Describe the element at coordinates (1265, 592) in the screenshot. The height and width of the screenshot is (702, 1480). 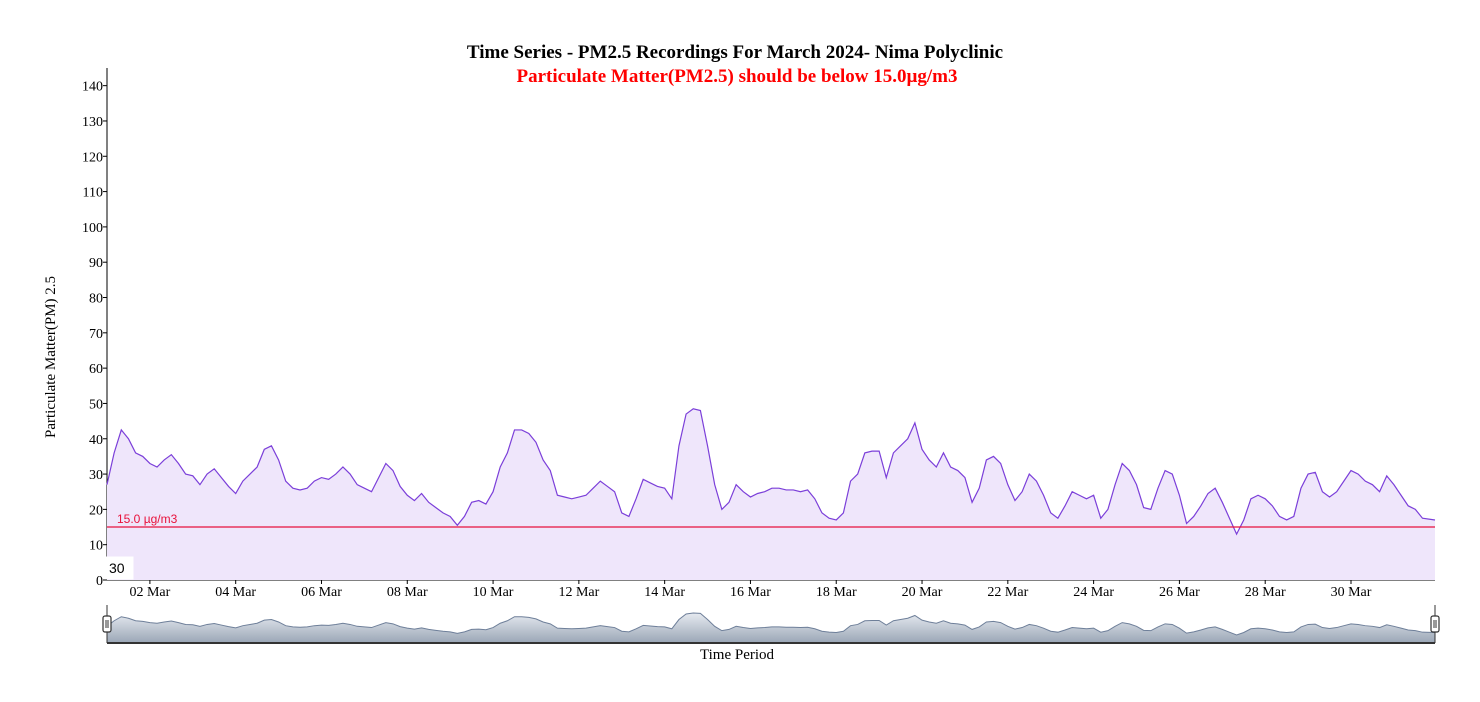
I see `x-tick-label: 28 Mar` at that location.